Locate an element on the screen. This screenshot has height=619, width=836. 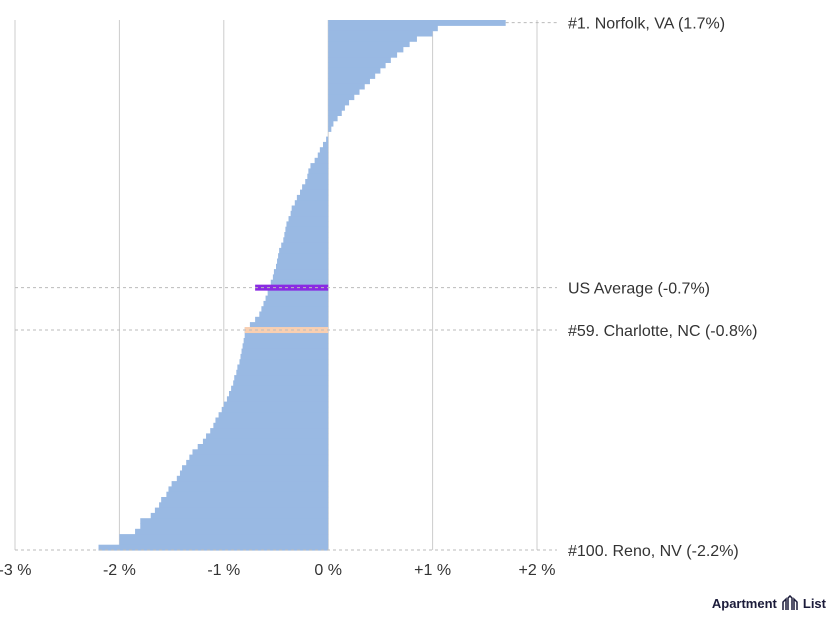
x-tick-label: 0 % is located at coordinates (328, 570).